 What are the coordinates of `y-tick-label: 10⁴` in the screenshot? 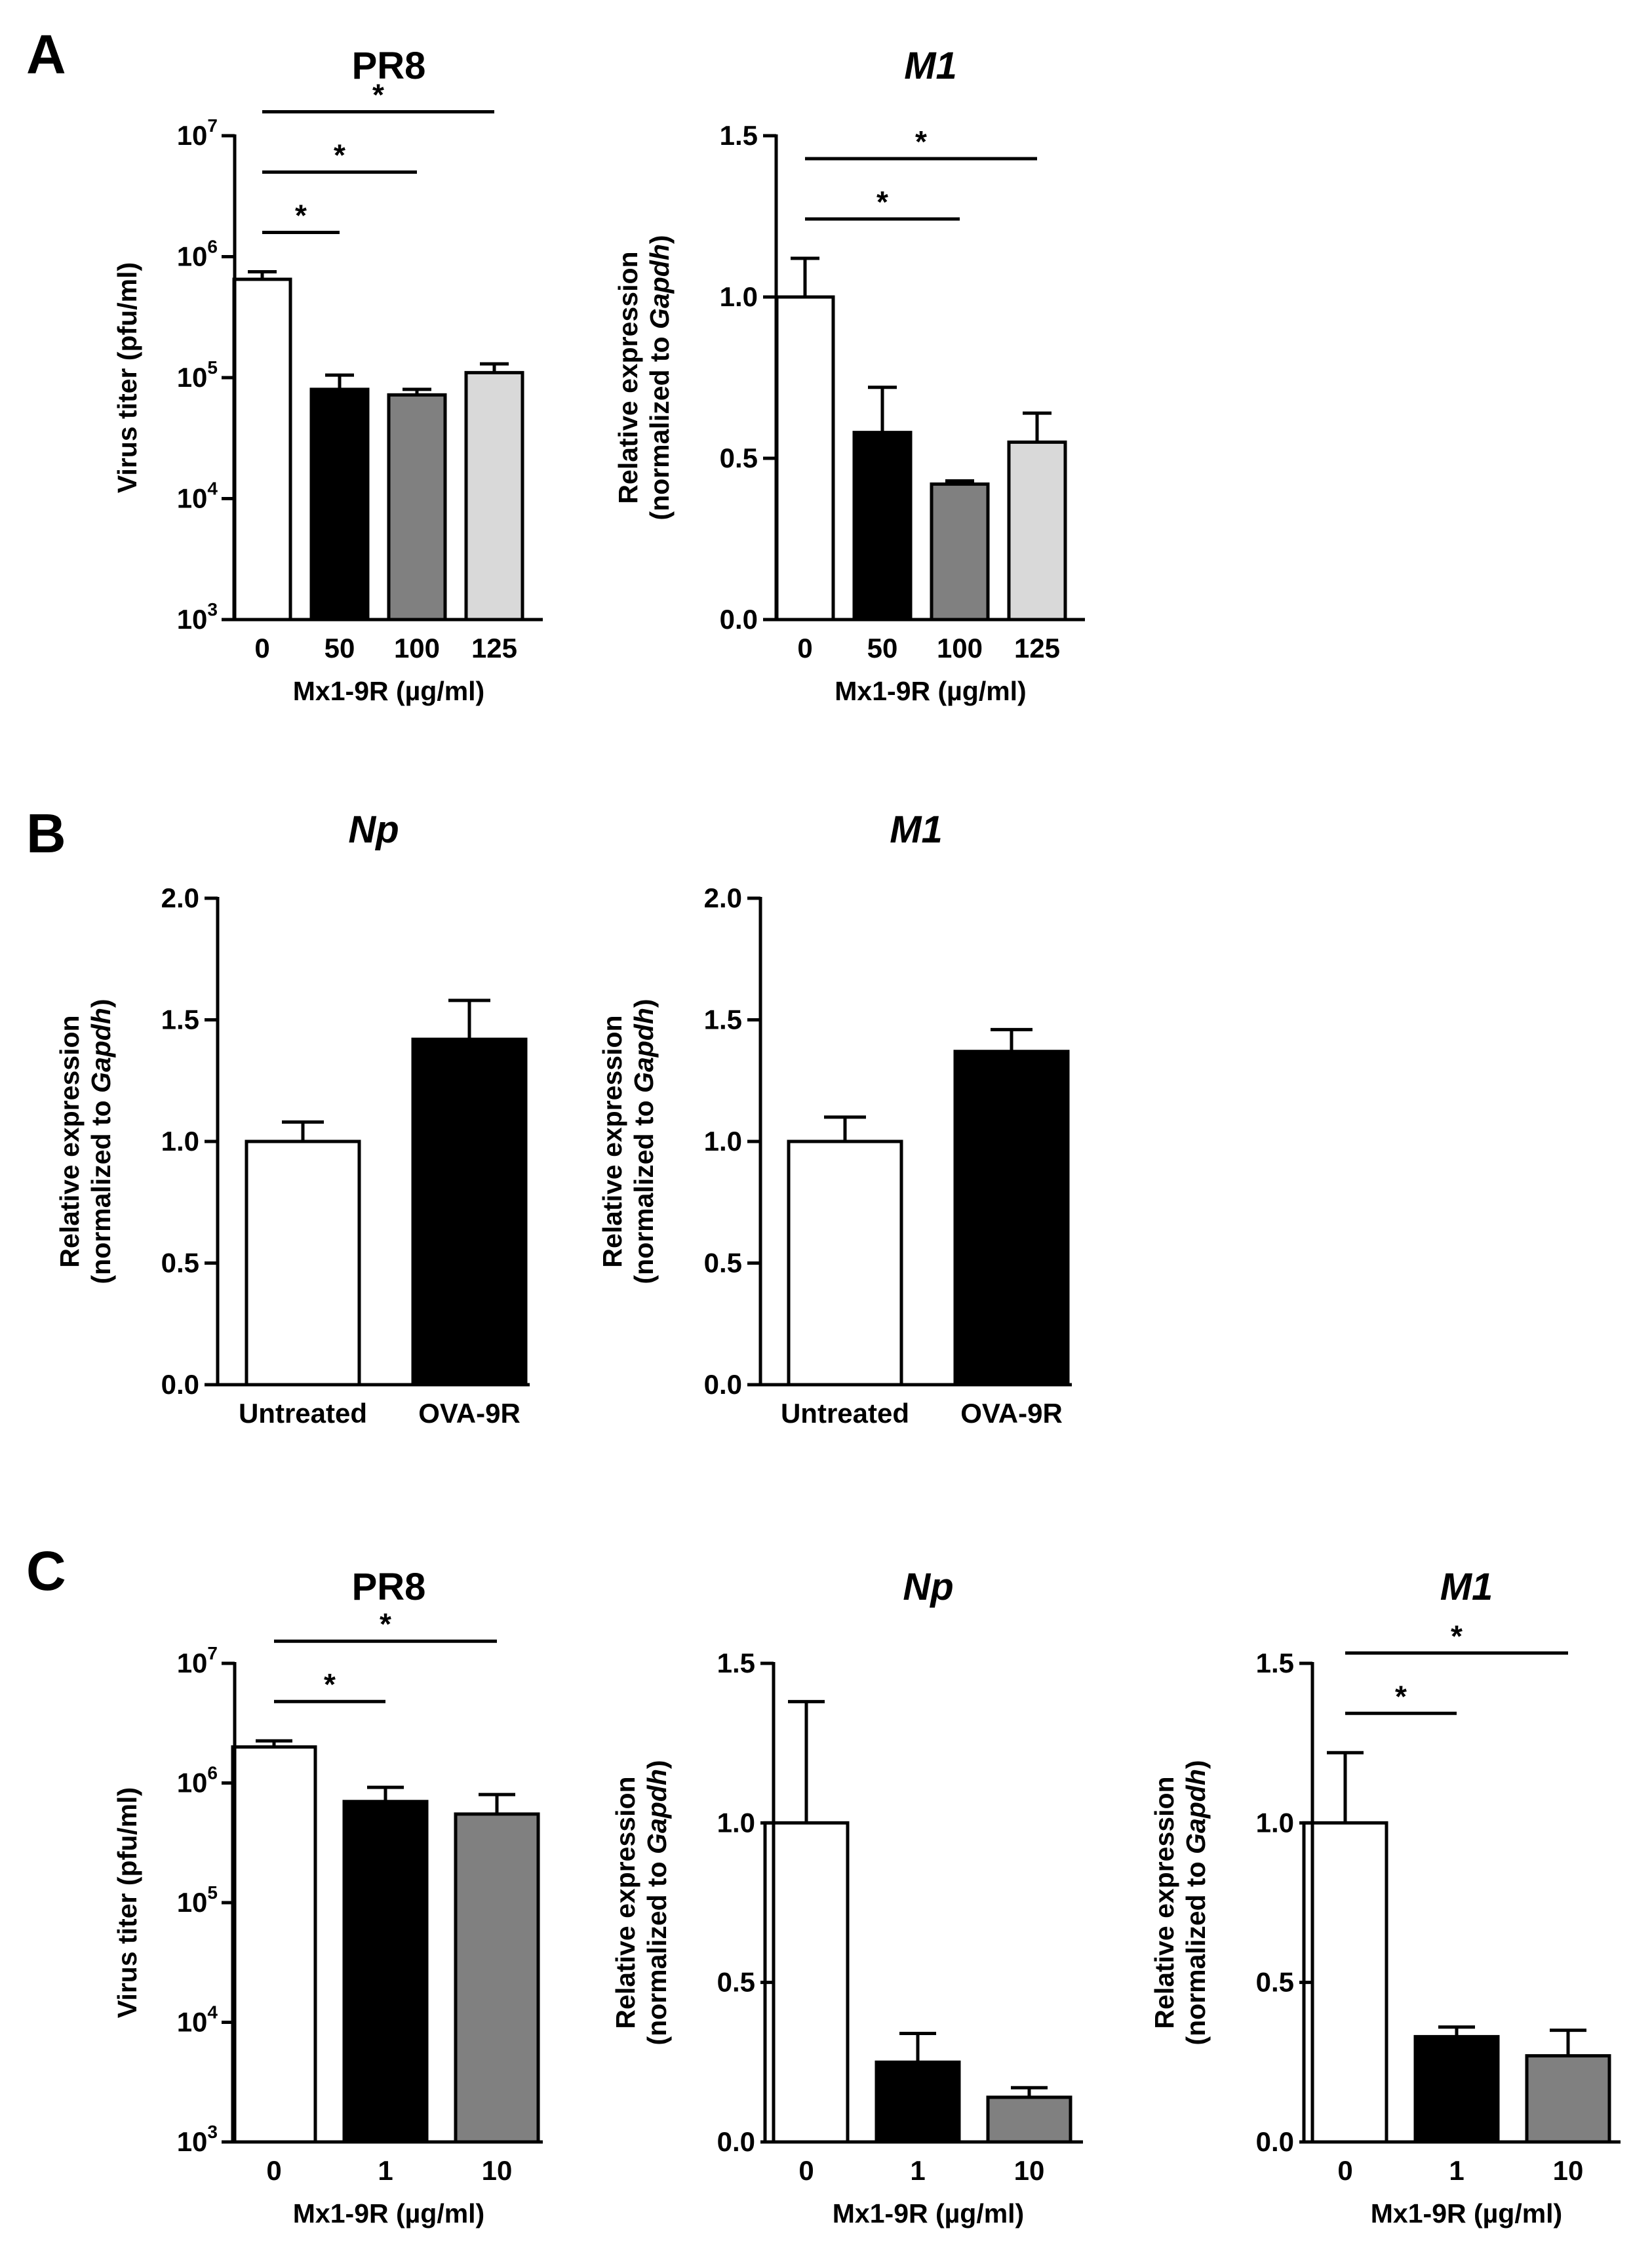 It's located at (197, 496).